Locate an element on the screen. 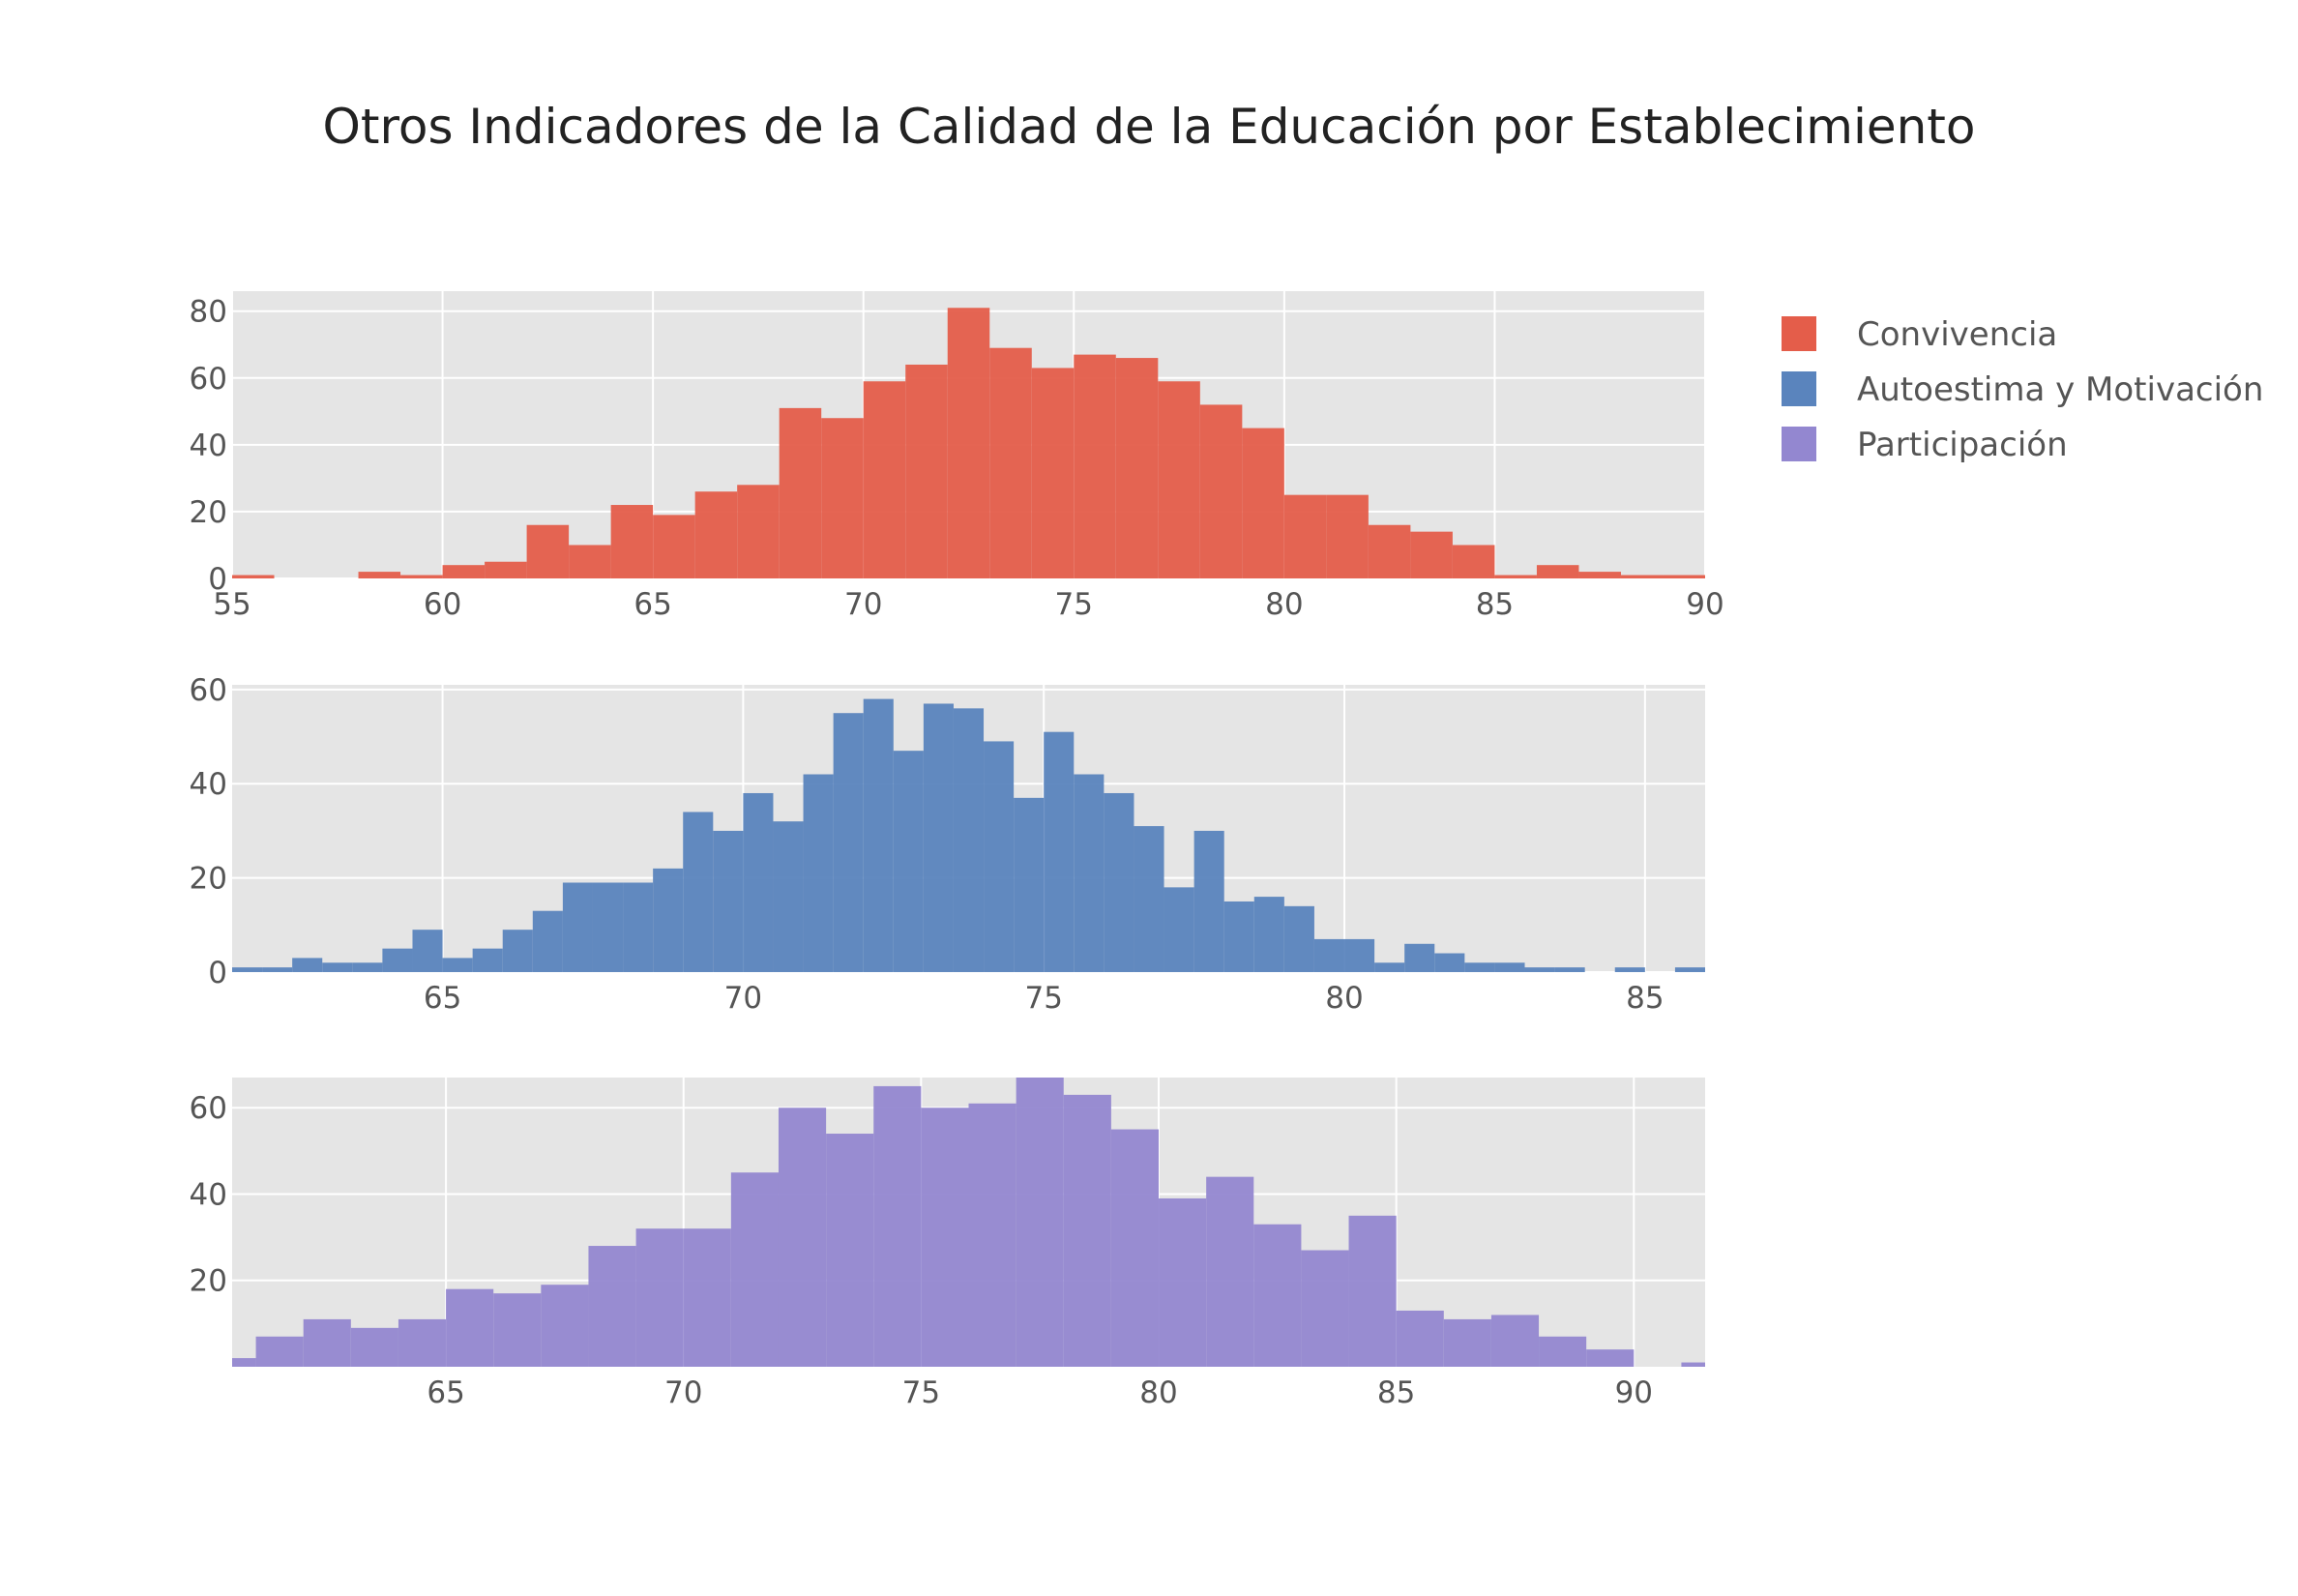 The height and width of the screenshot is (1596, 2298). x-tick-label: 70 is located at coordinates (863, 604).